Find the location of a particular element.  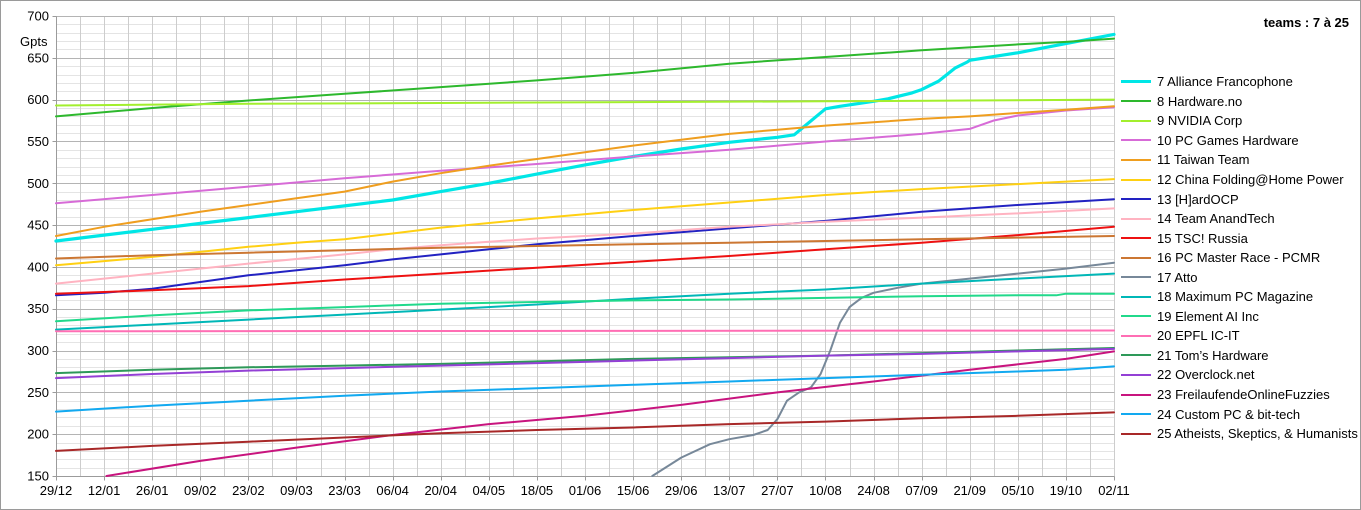

series-line-9-nvidia-corp is located at coordinates (585, 102).